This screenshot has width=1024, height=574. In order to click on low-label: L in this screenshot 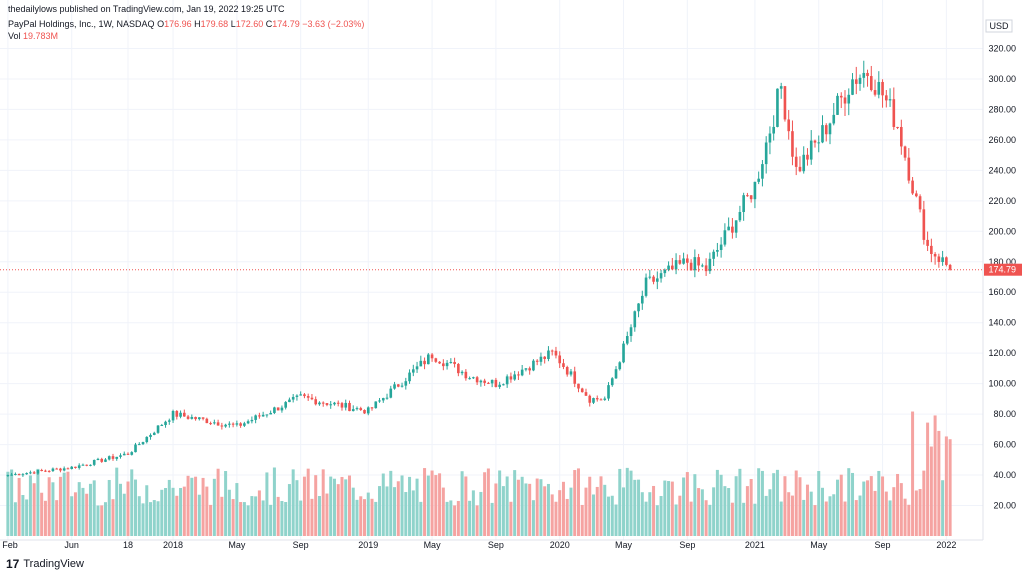, I will do `click(233, 24)`.